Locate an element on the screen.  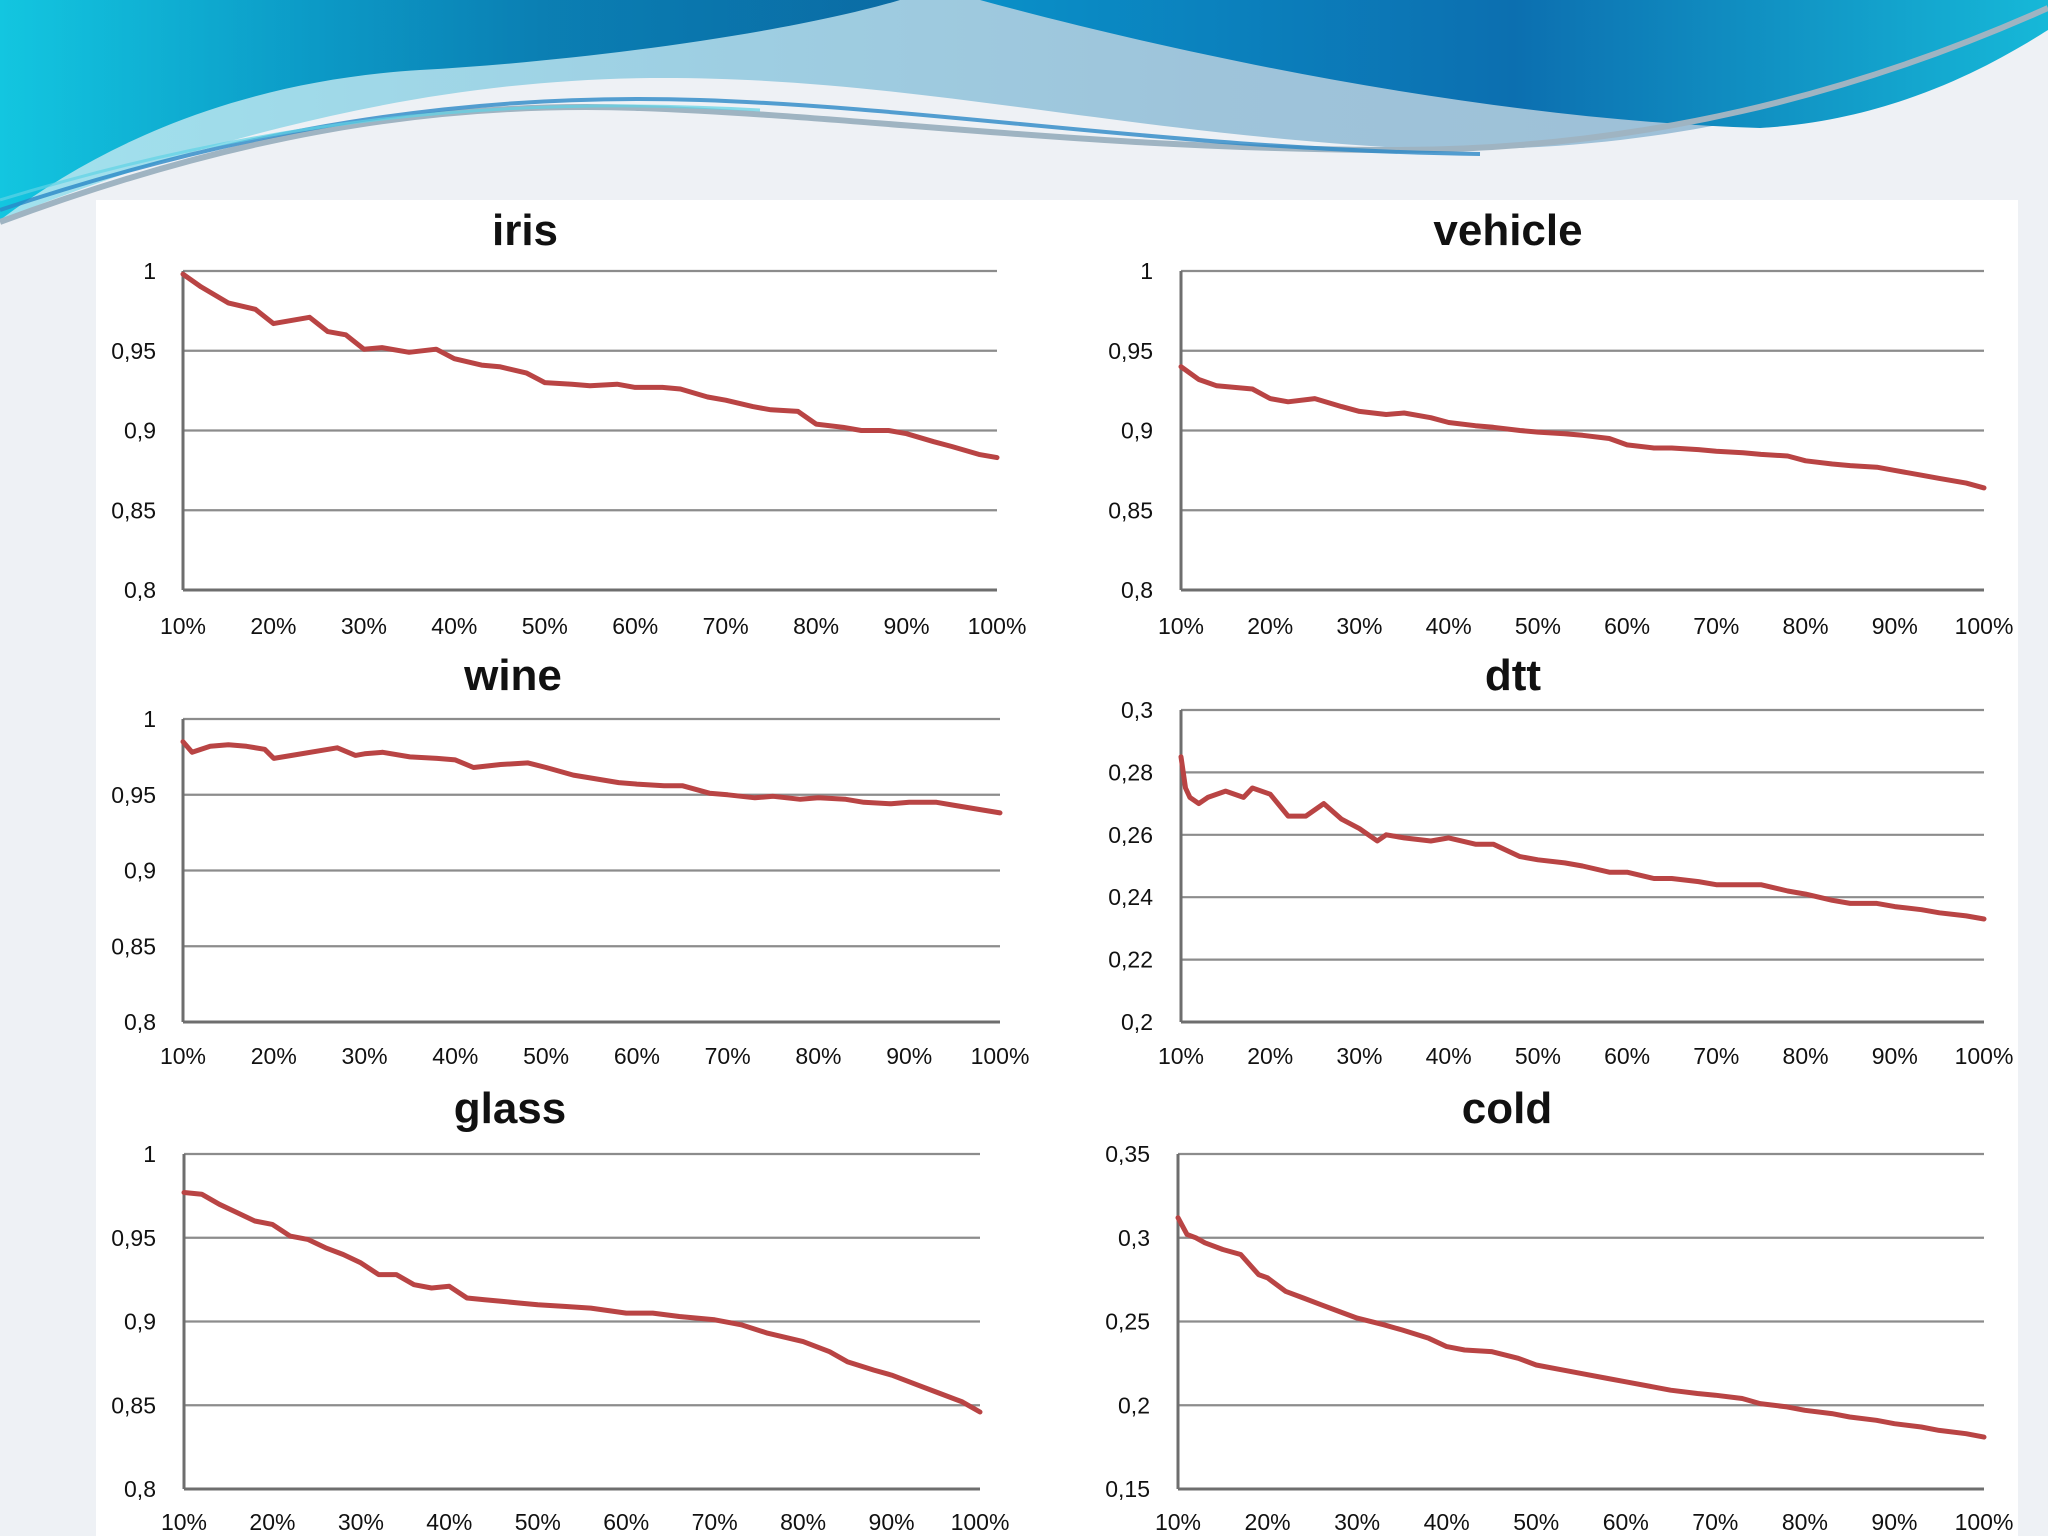
chart-title: wine is located at coordinates (512, 675).